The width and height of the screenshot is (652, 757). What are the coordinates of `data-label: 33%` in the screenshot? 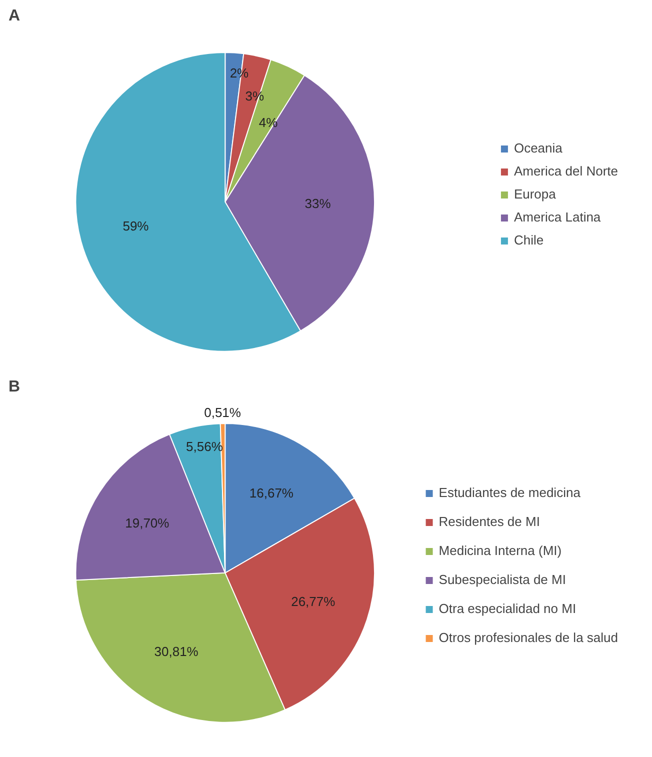 It's located at (318, 203).